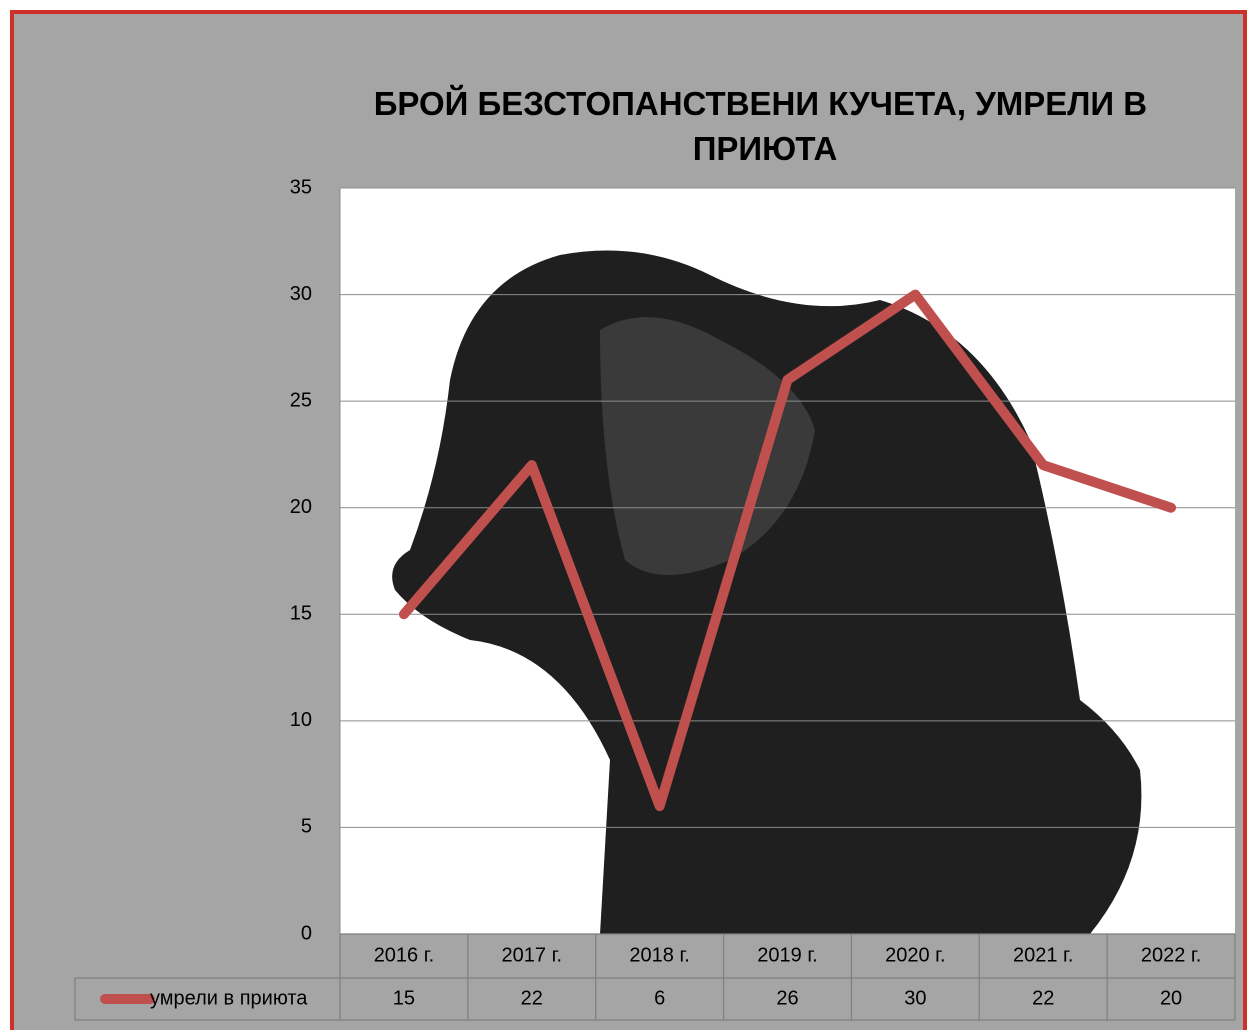  What do you see at coordinates (1171, 955) in the screenshot?
I see `x-tick-label: 2022 г.` at bounding box center [1171, 955].